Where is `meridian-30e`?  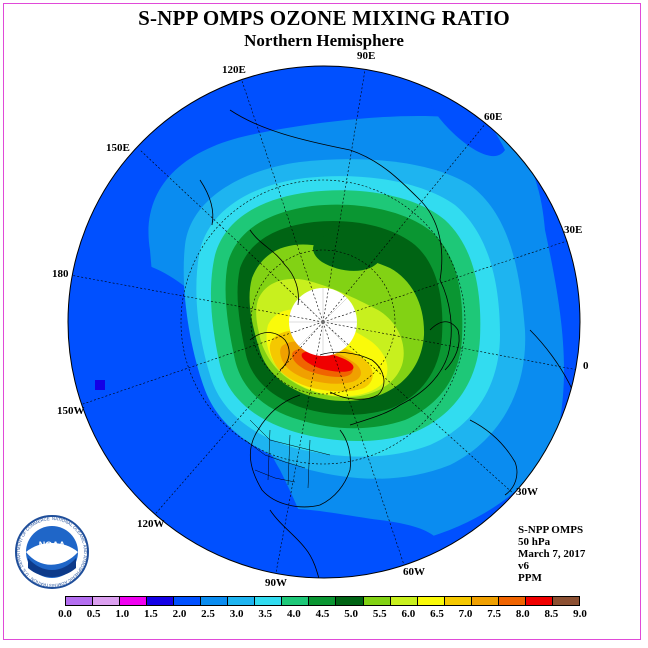
meridian-30e is located at coordinates (446, 281).